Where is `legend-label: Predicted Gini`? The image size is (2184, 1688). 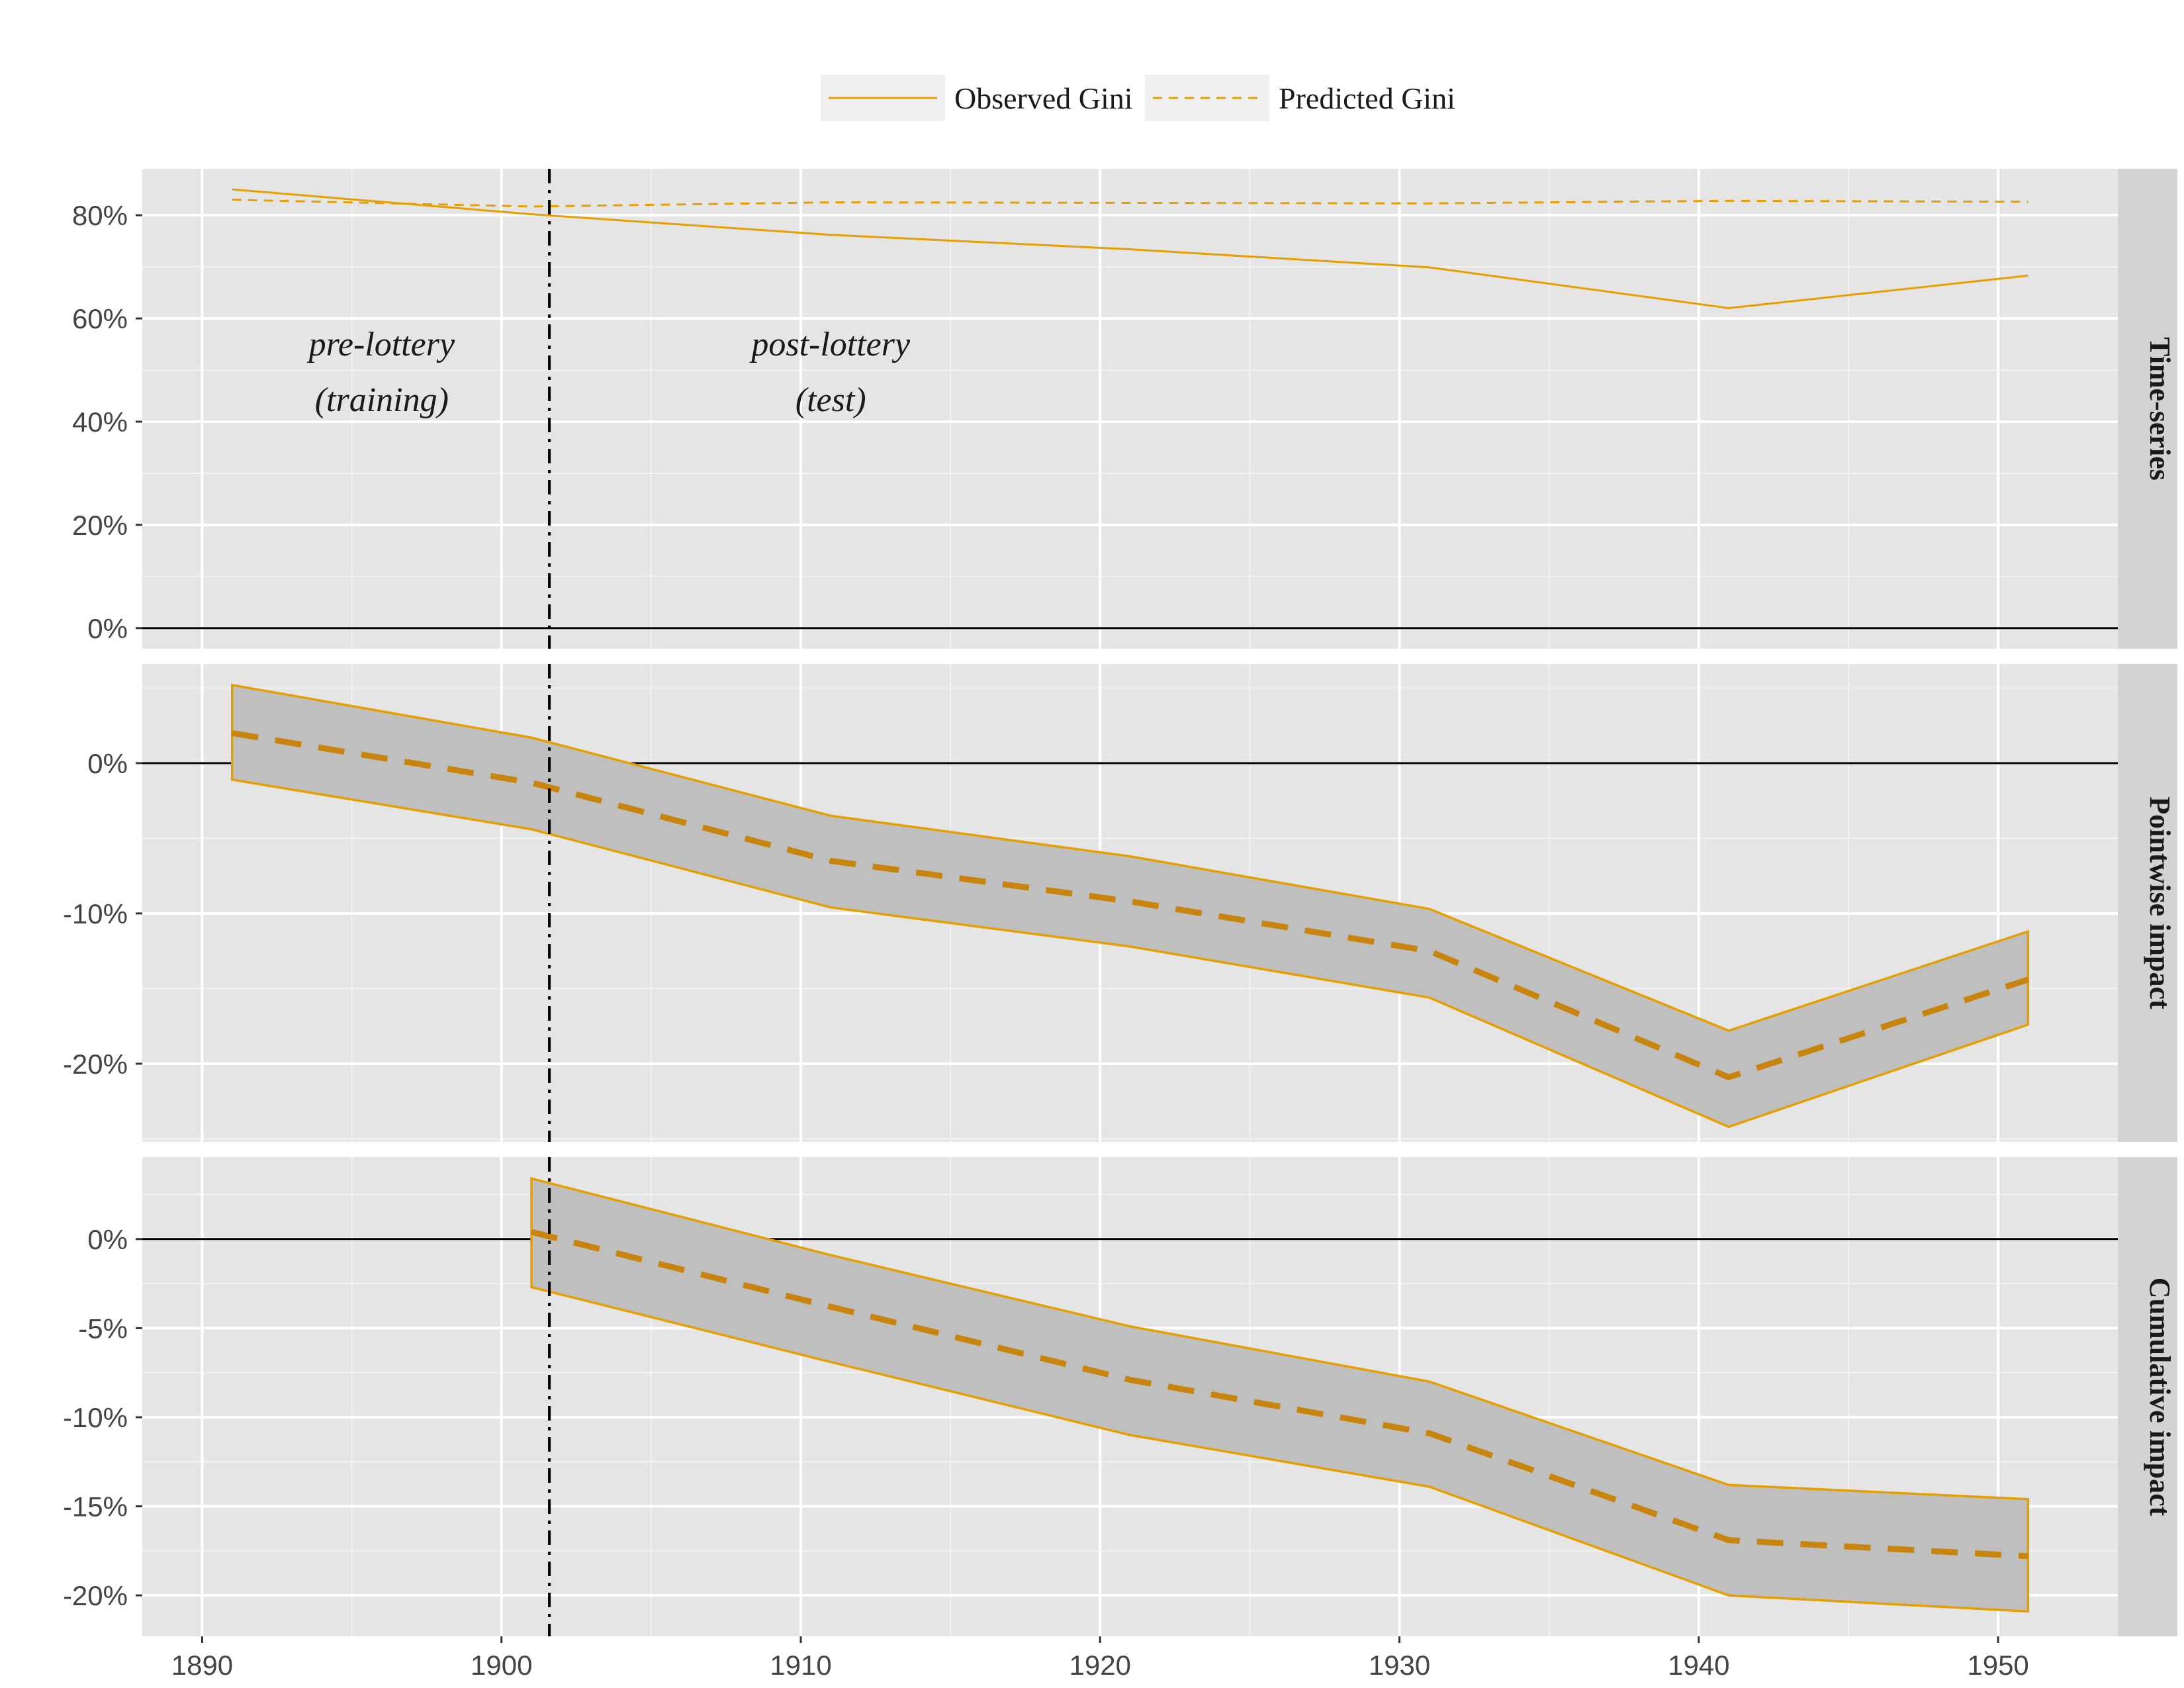 legend-label: Predicted Gini is located at coordinates (1367, 98).